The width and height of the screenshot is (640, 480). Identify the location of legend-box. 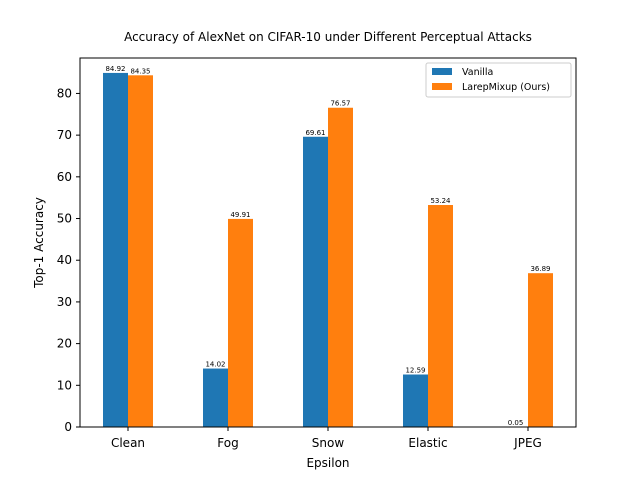
(498, 80).